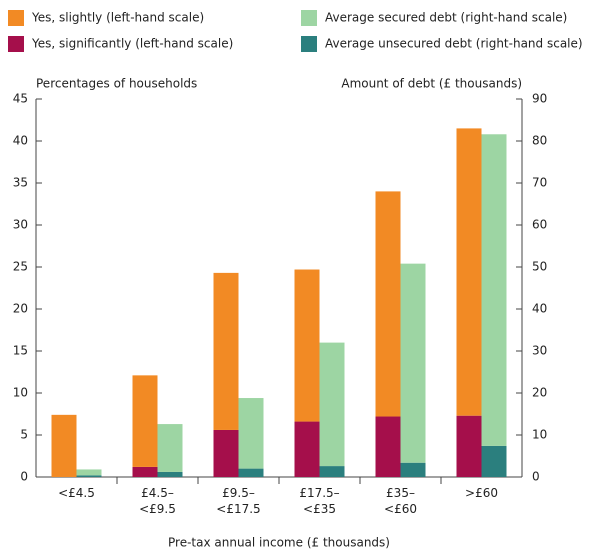 This screenshot has width=601, height=558. What do you see at coordinates (24, 477) in the screenshot?
I see `y-tick-label: 0` at bounding box center [24, 477].